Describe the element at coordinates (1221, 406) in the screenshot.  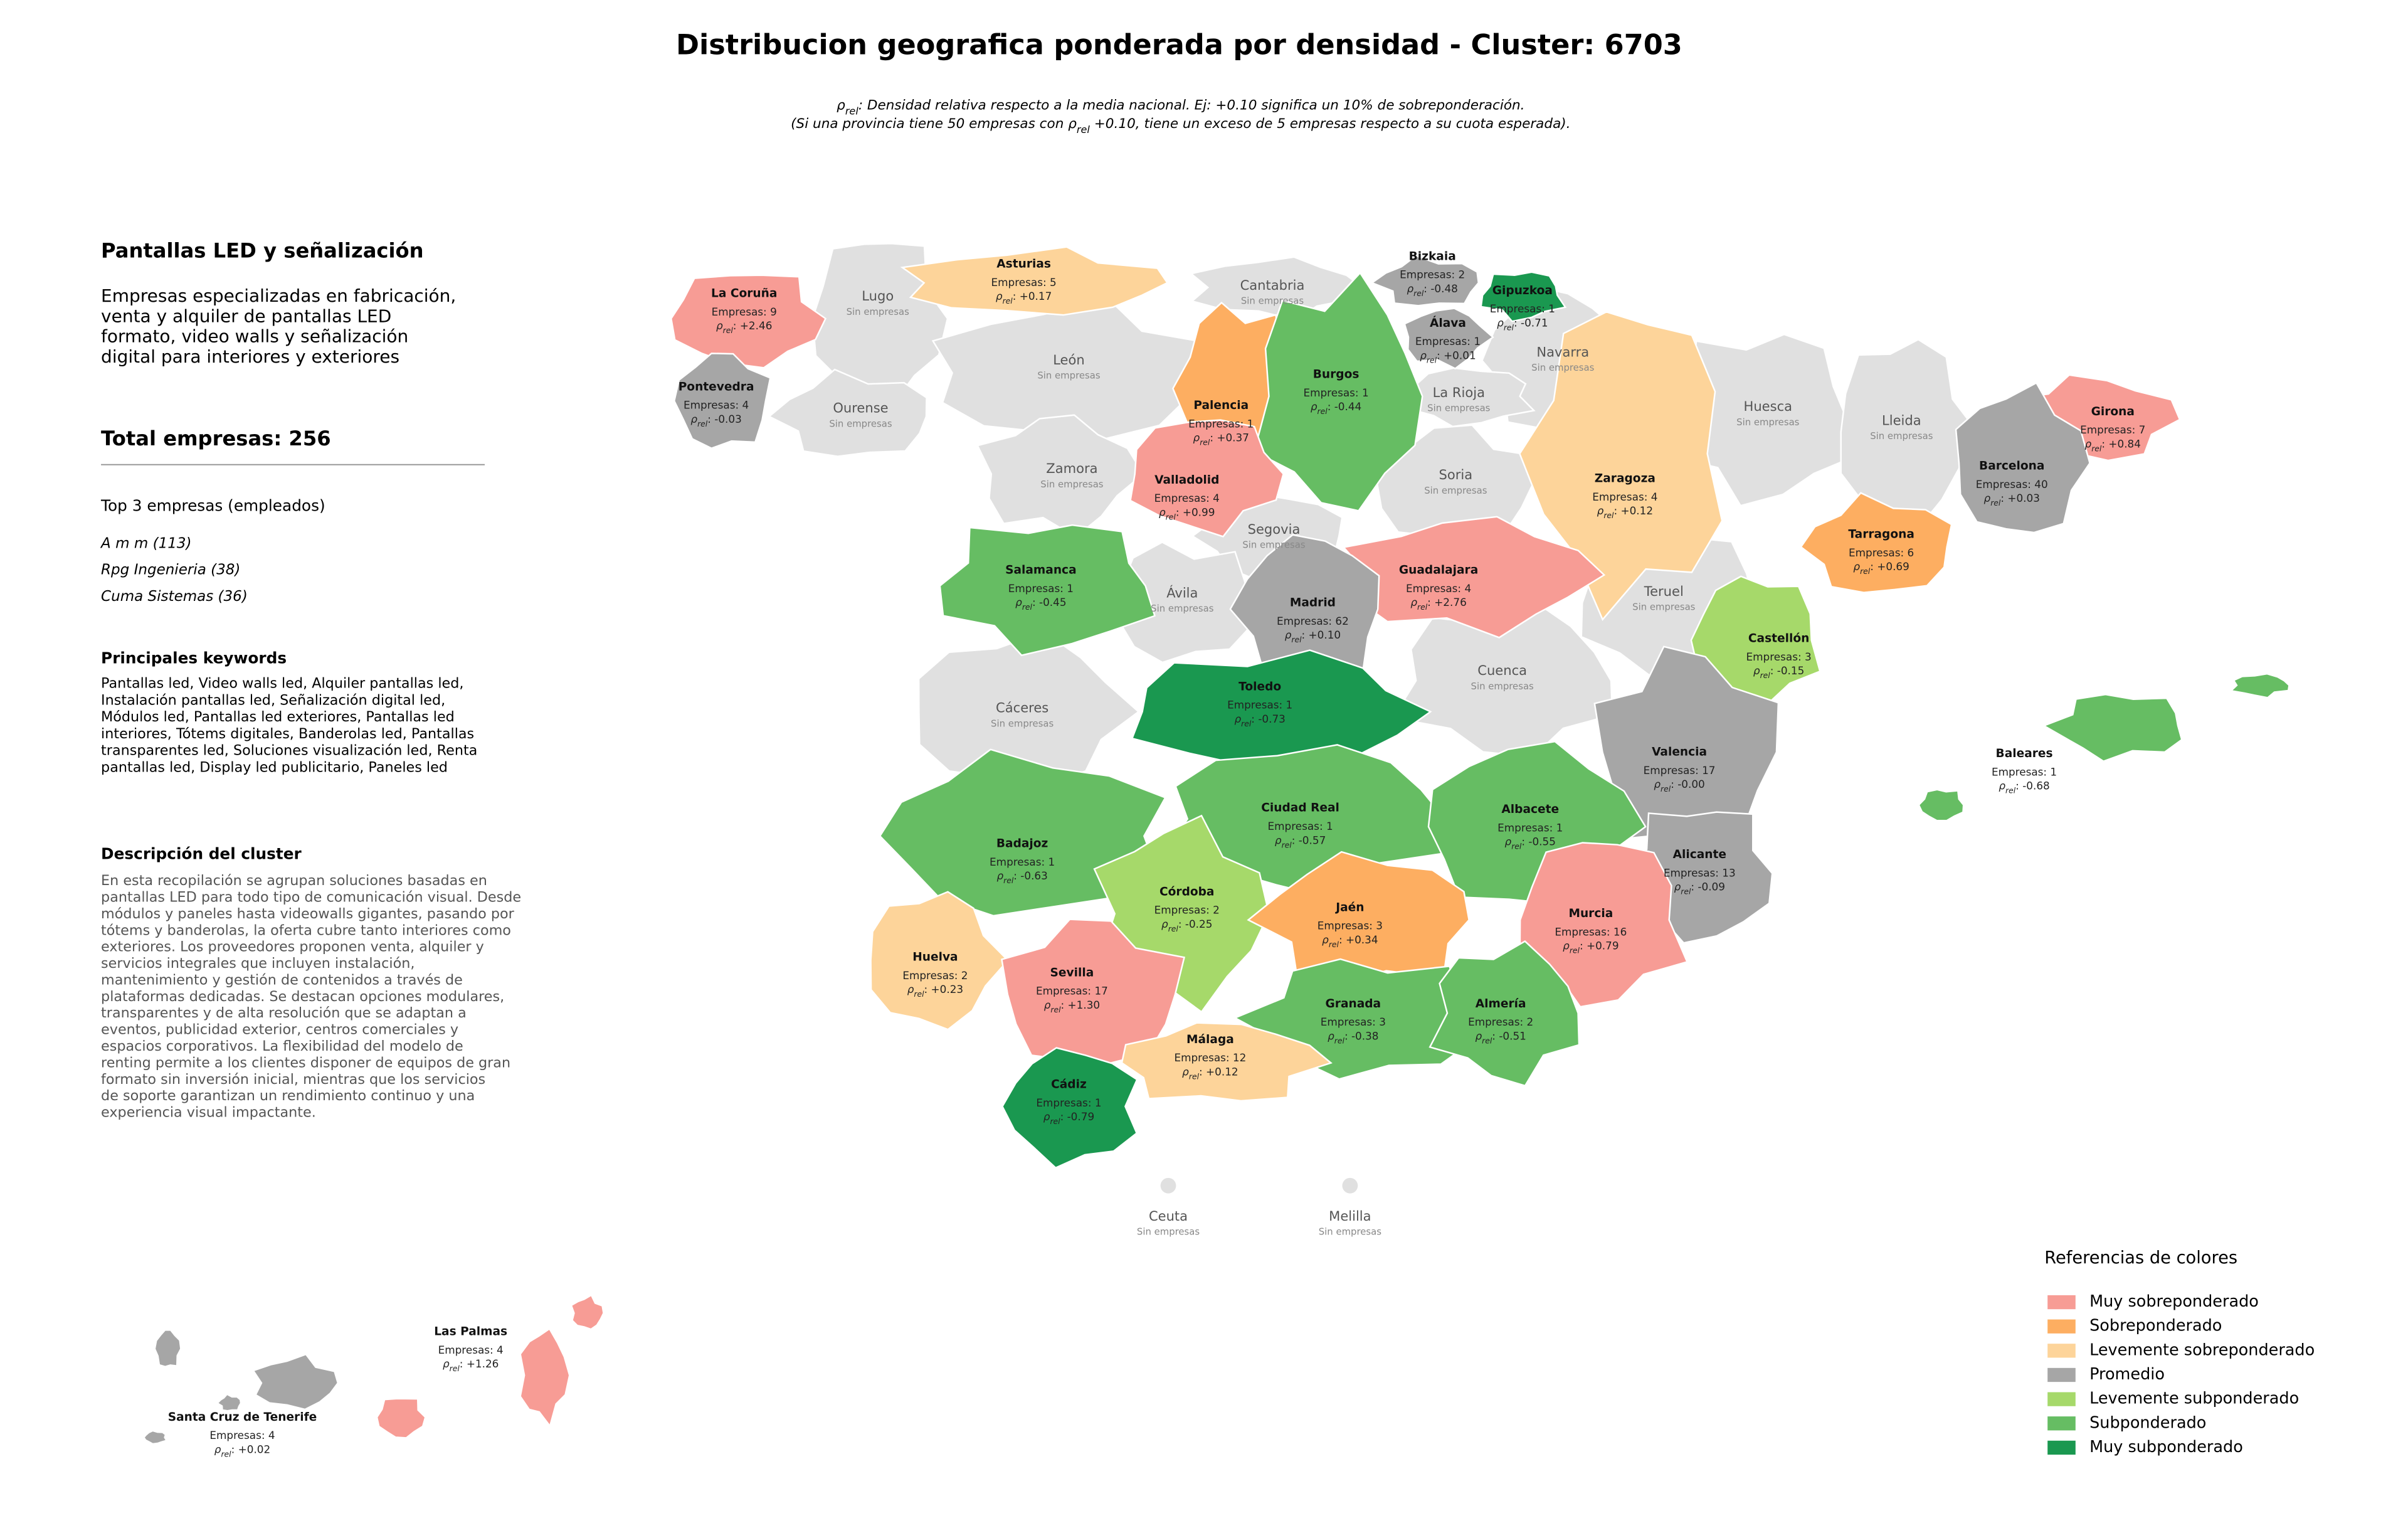
I see `province-name: Palencia` at that location.